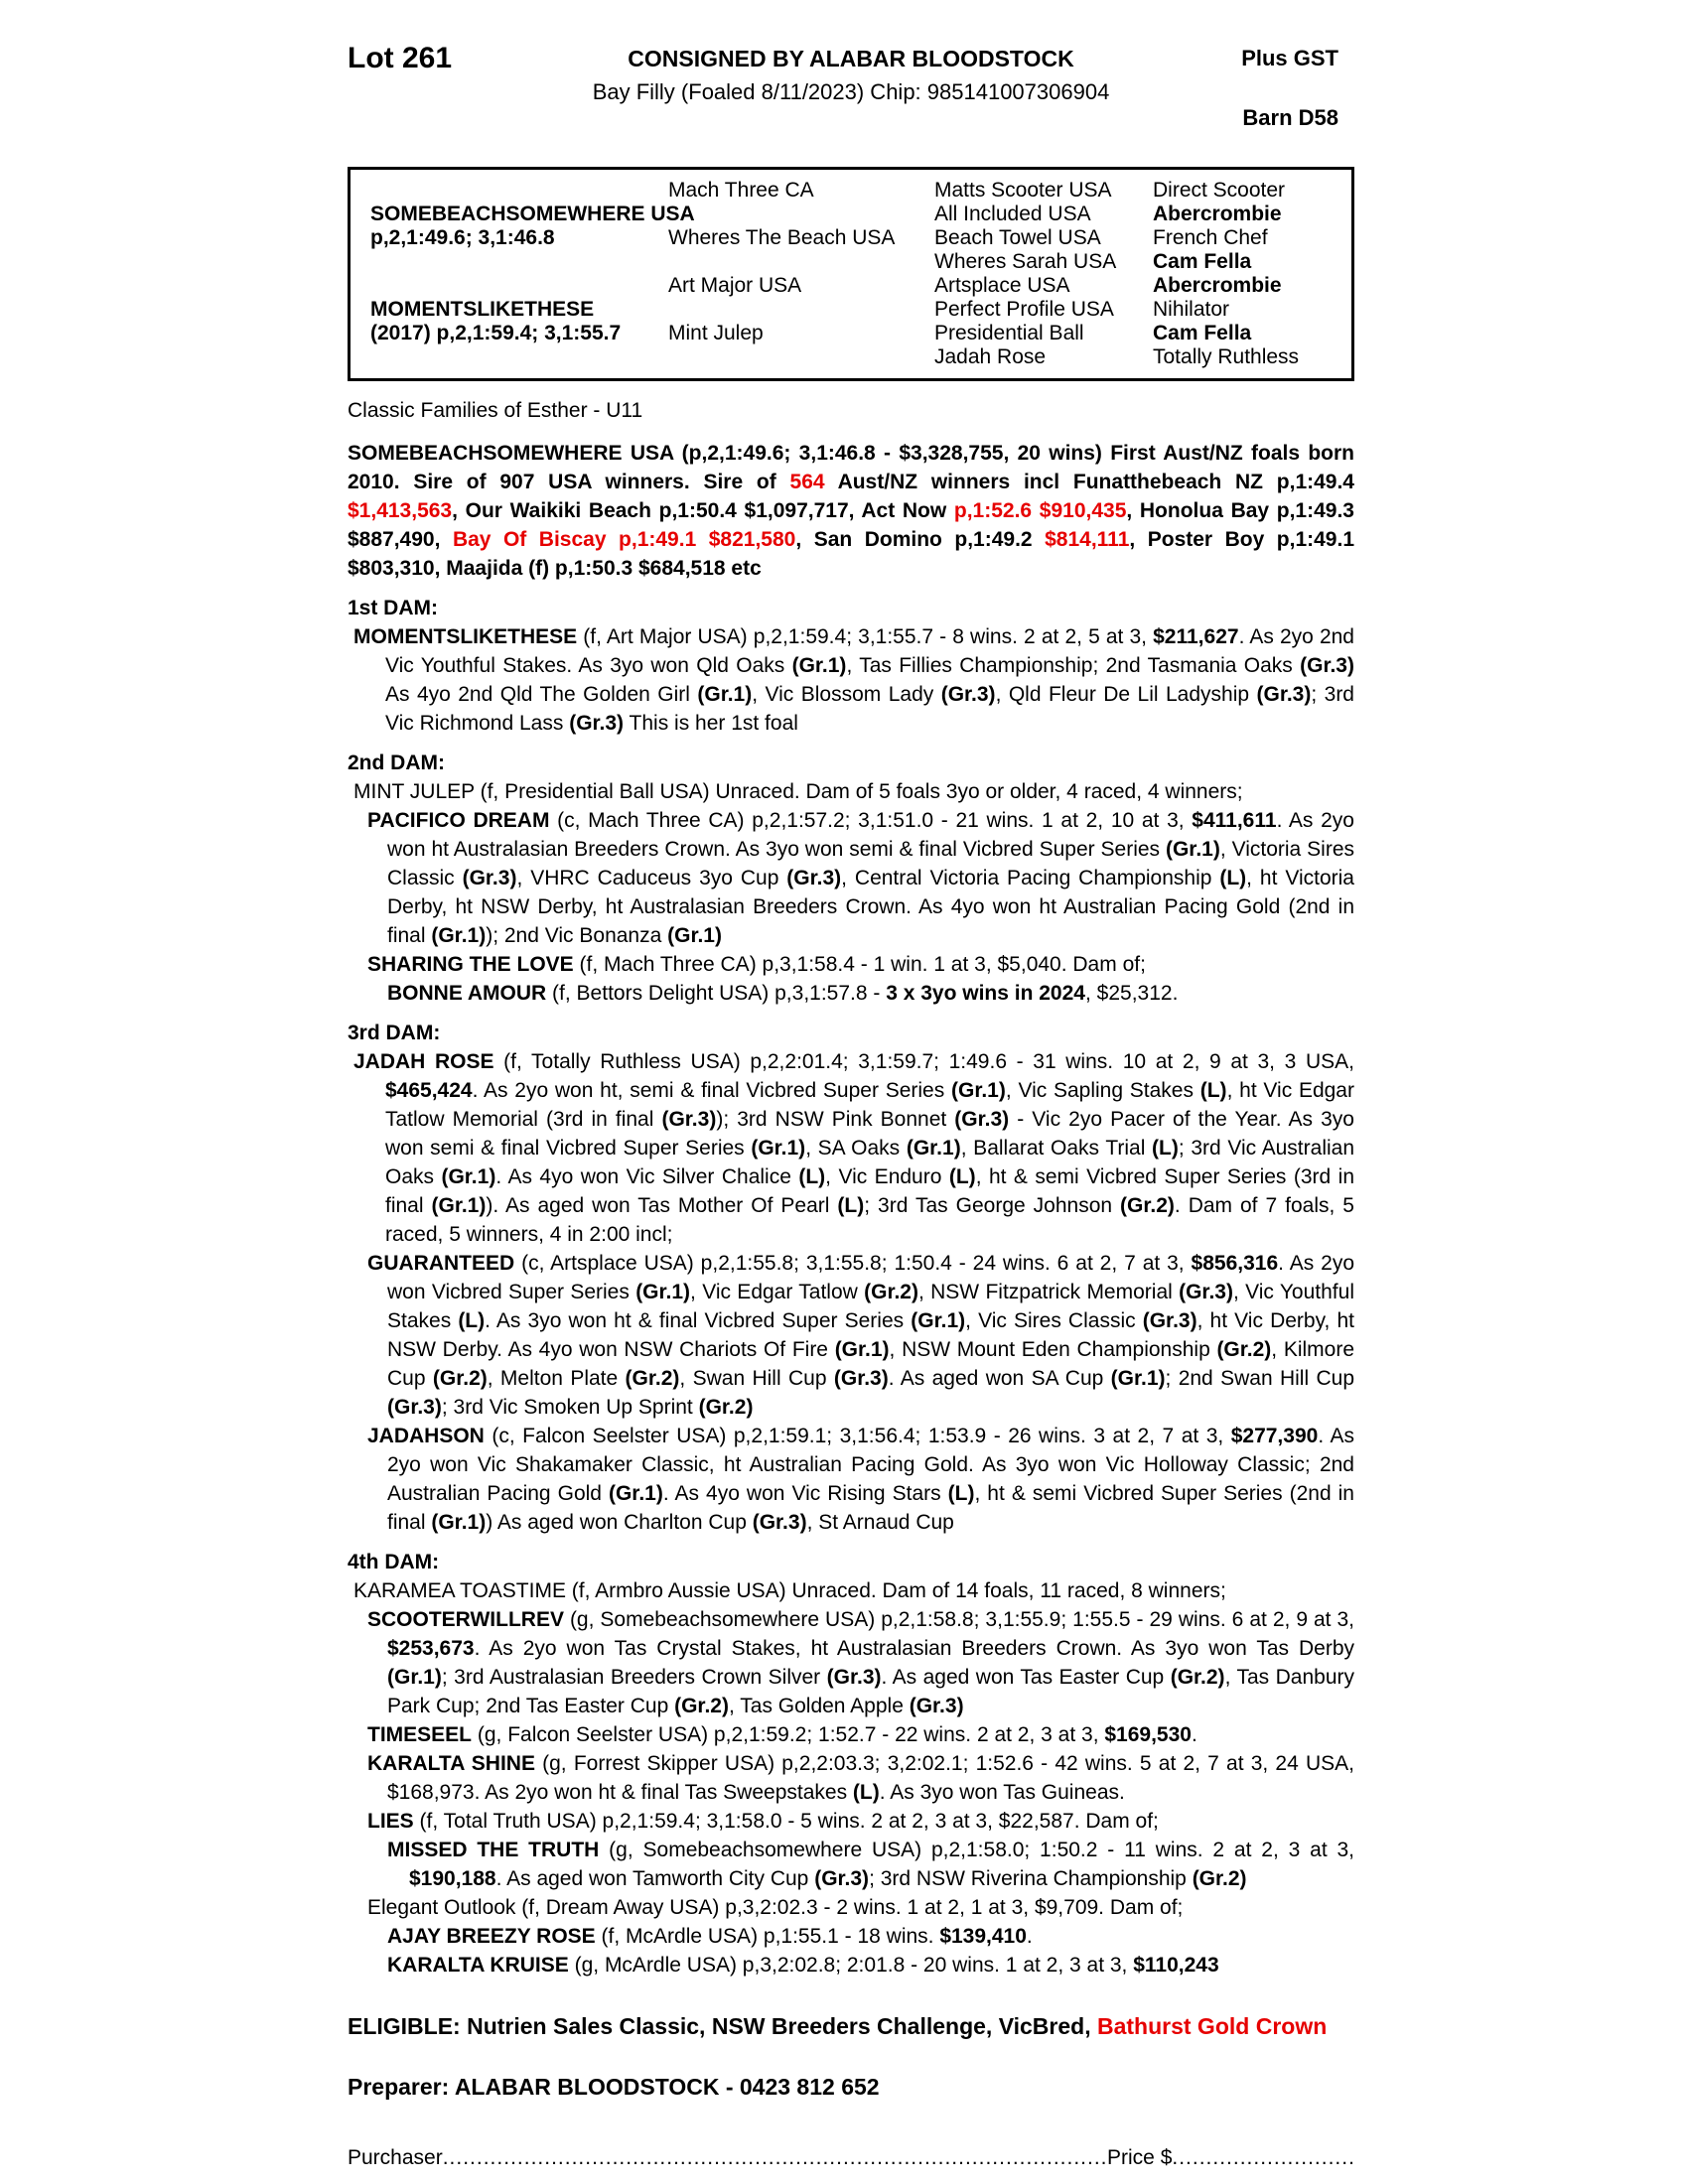 This screenshot has width=1688, height=2184. I want to click on text-segment: ; 3rd Australasian Breeders Crown Silver, so click(634, 1677).